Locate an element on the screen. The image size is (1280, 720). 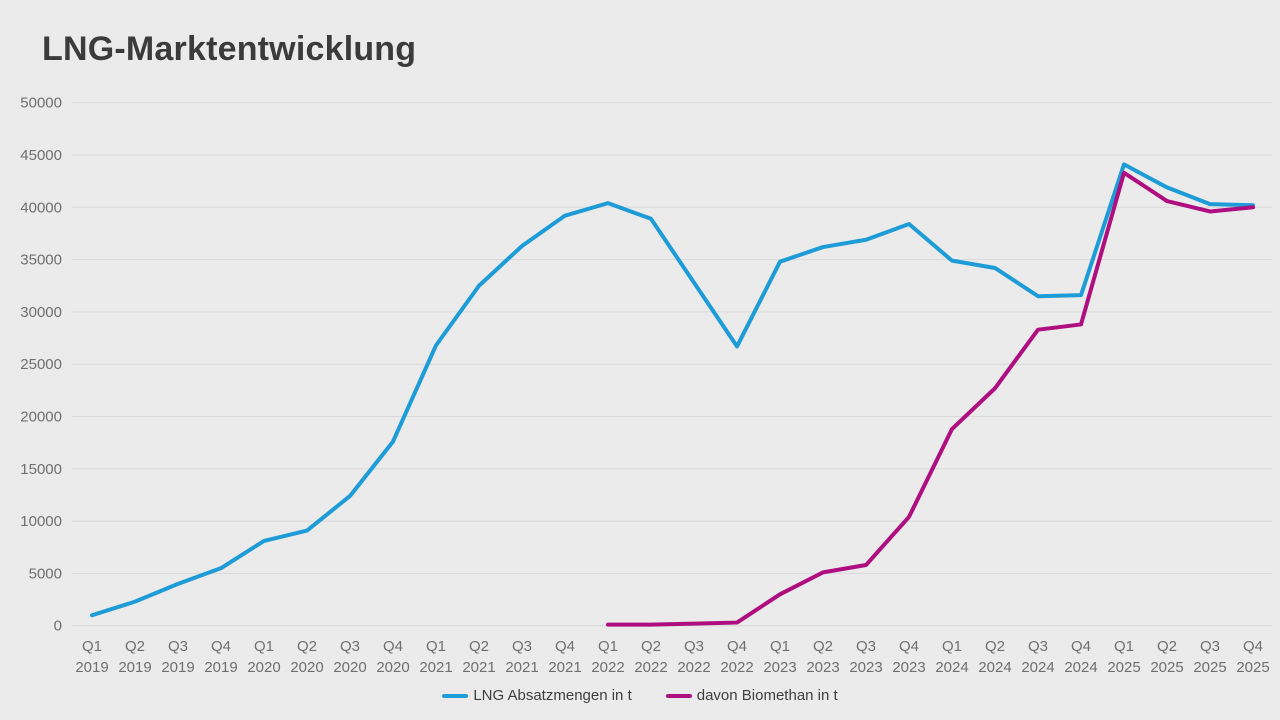
x-tick-label: Q1 2019 is located at coordinates (91, 657).